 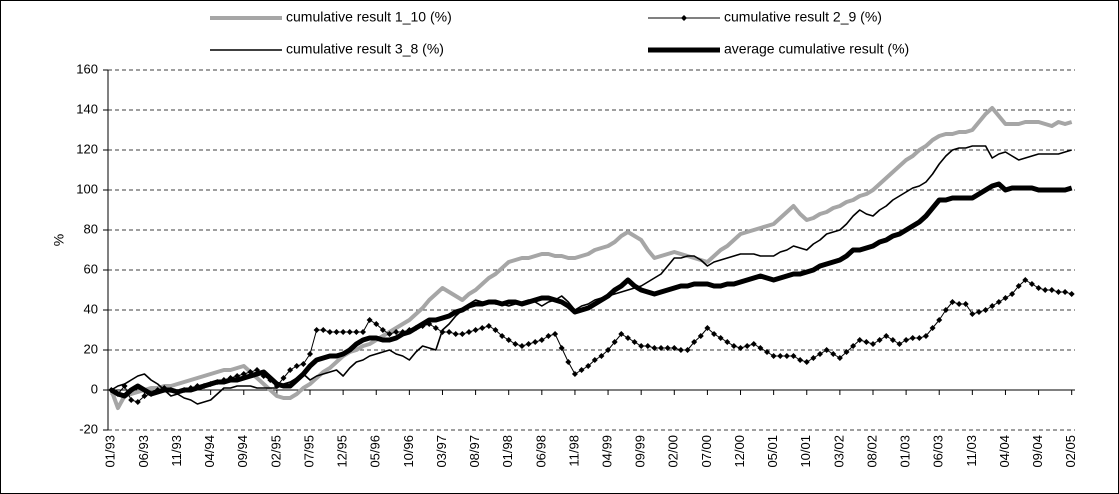 I want to click on x-tick-label: 05/96, so click(x=375, y=451).